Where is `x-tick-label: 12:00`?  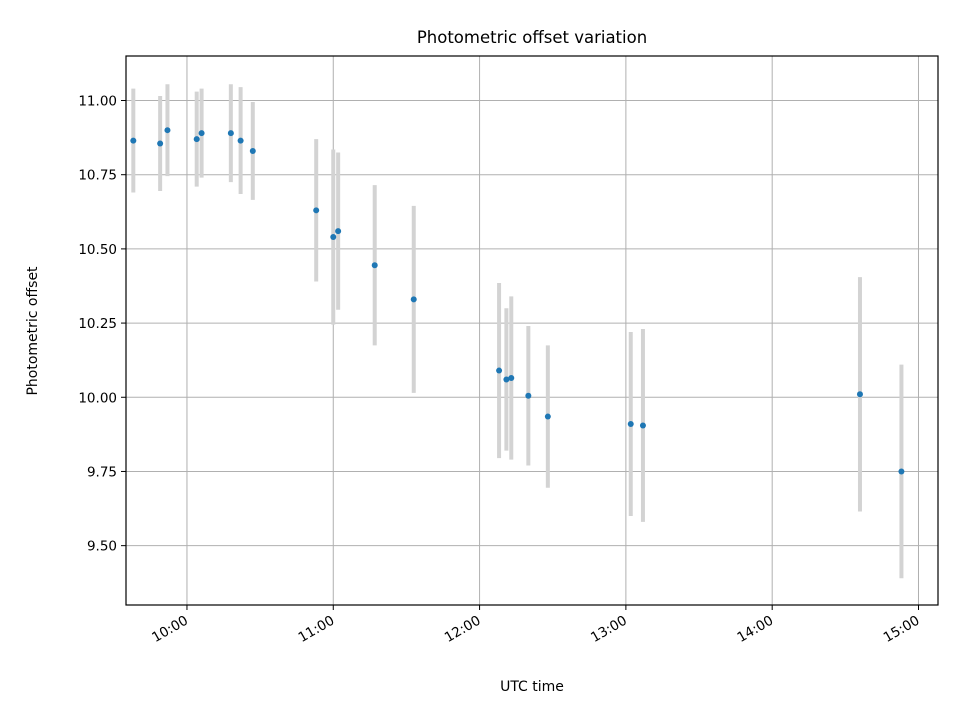 x-tick-label: 12:00 is located at coordinates (463, 629).